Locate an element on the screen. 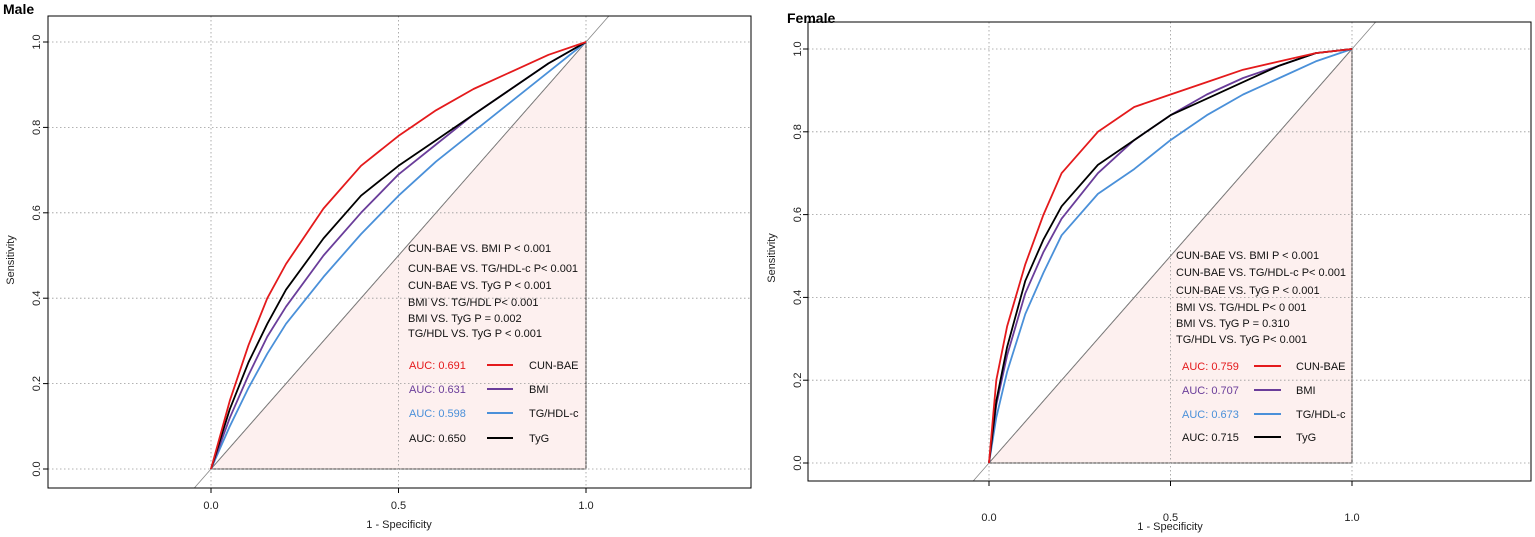  legend-auc-label: AUC: 0.673 is located at coordinates (1210, 415).